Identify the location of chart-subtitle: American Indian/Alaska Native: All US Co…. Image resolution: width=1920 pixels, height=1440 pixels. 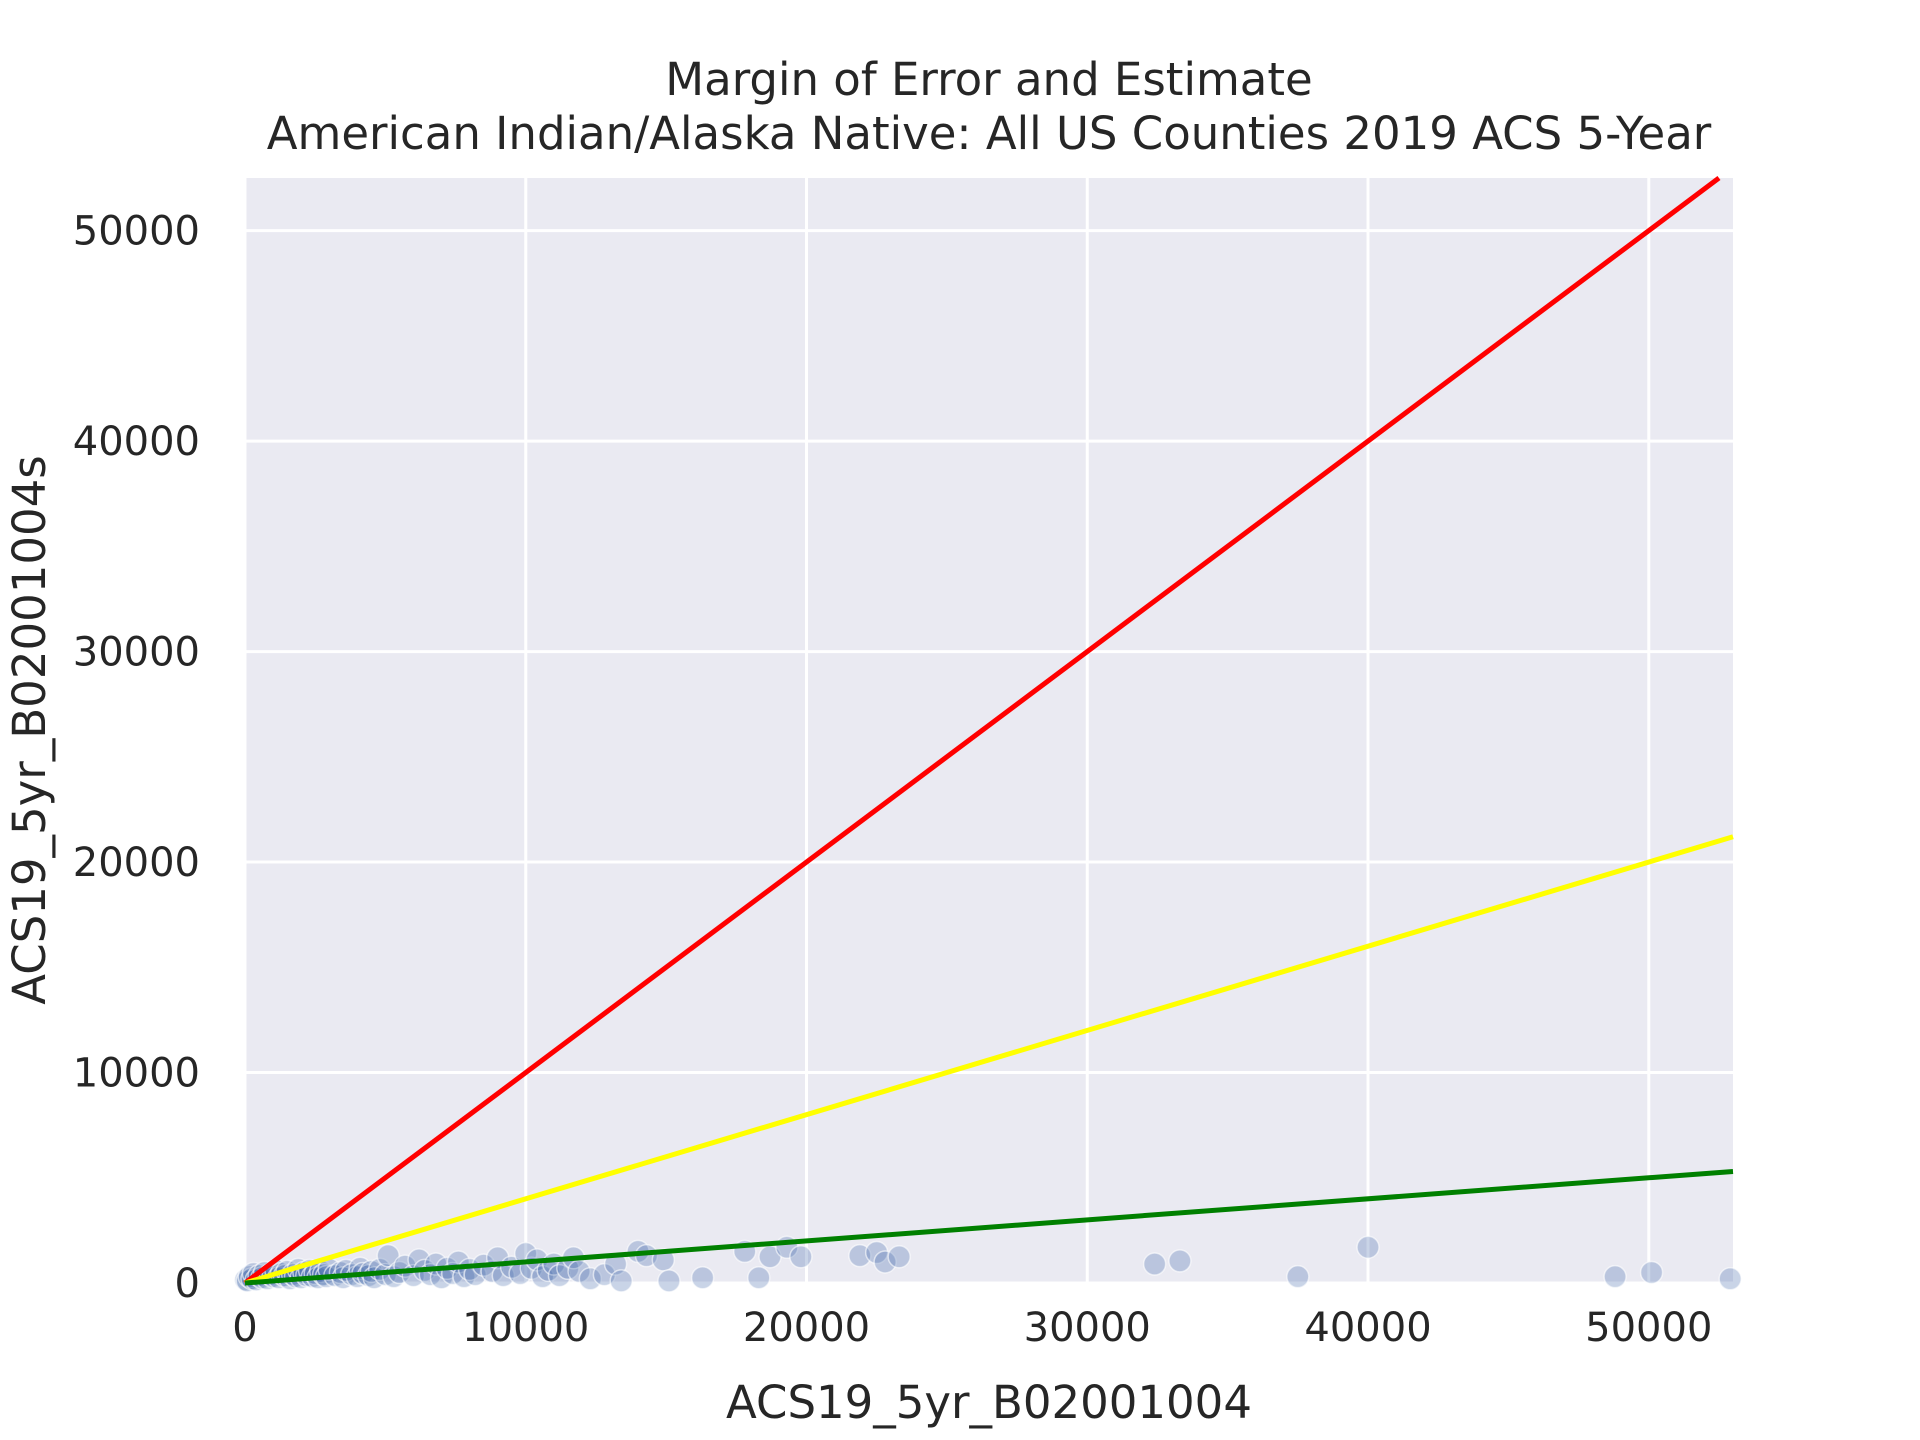
(989, 133).